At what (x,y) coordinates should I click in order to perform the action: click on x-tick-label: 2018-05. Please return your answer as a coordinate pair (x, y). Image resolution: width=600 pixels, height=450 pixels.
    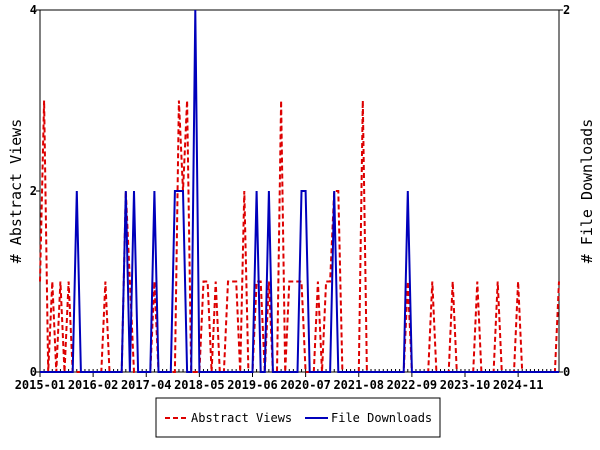
    Looking at the image, I should click on (199, 385).